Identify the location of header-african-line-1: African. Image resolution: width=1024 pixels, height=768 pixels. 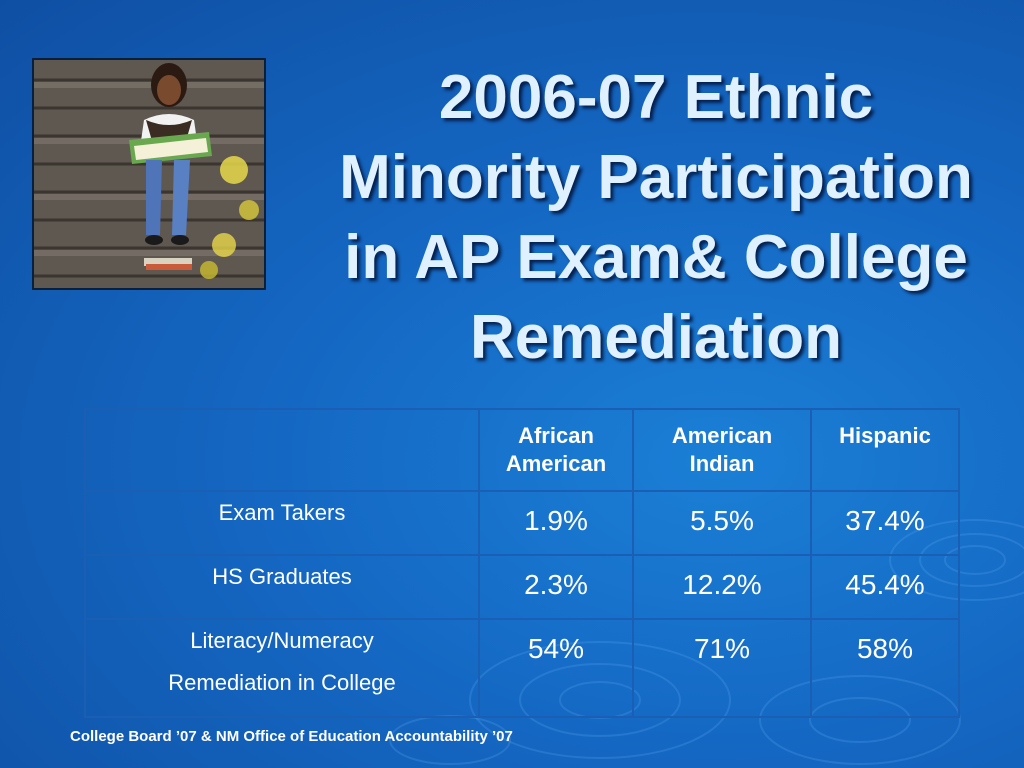
(556, 435).